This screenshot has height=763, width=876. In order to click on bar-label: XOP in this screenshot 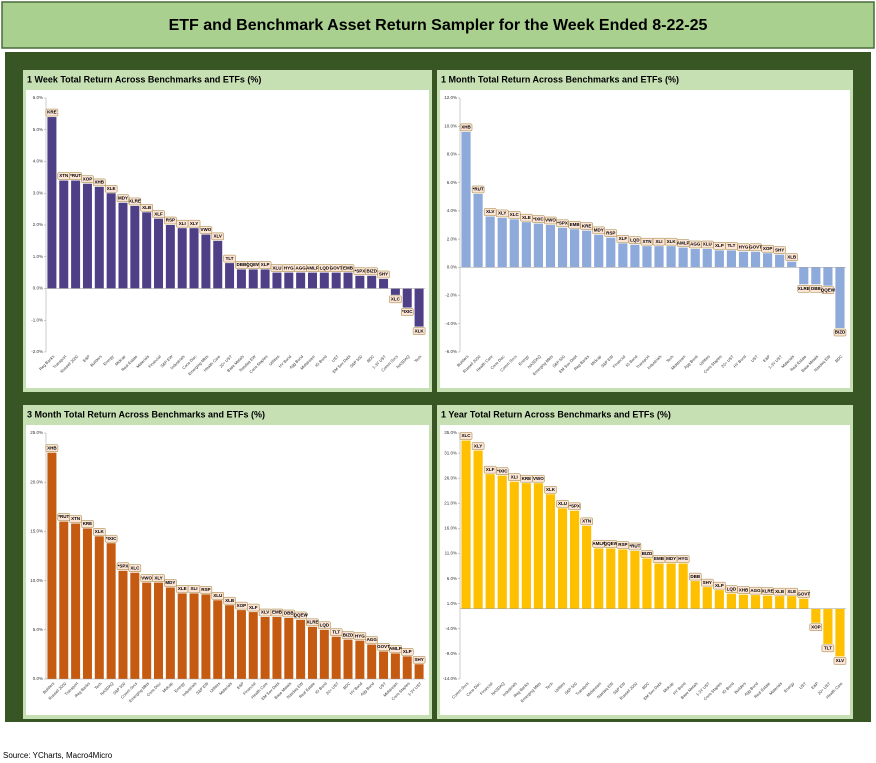, I will do `click(88, 178)`.